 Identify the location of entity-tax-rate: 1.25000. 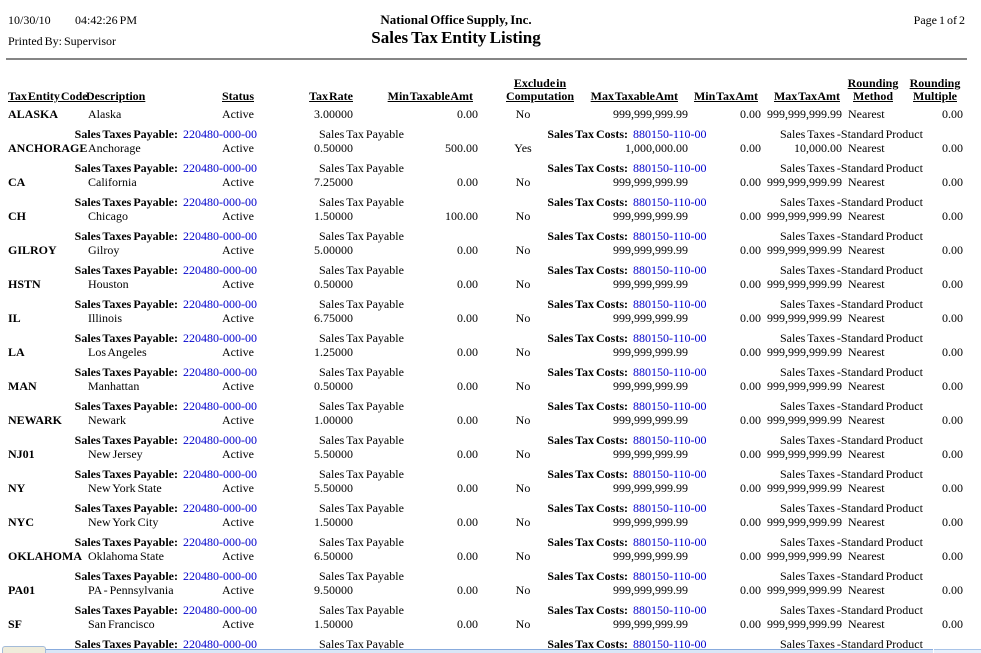
(333, 352).